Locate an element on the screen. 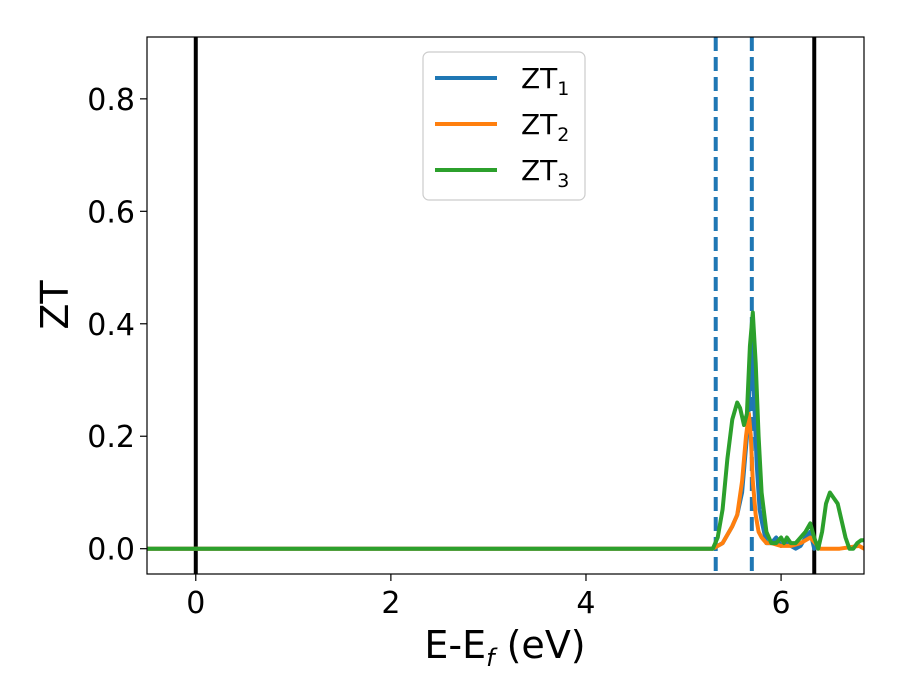 The image size is (900, 700). legend: ZT1 ZT2 ZT3 is located at coordinates (504, 126).